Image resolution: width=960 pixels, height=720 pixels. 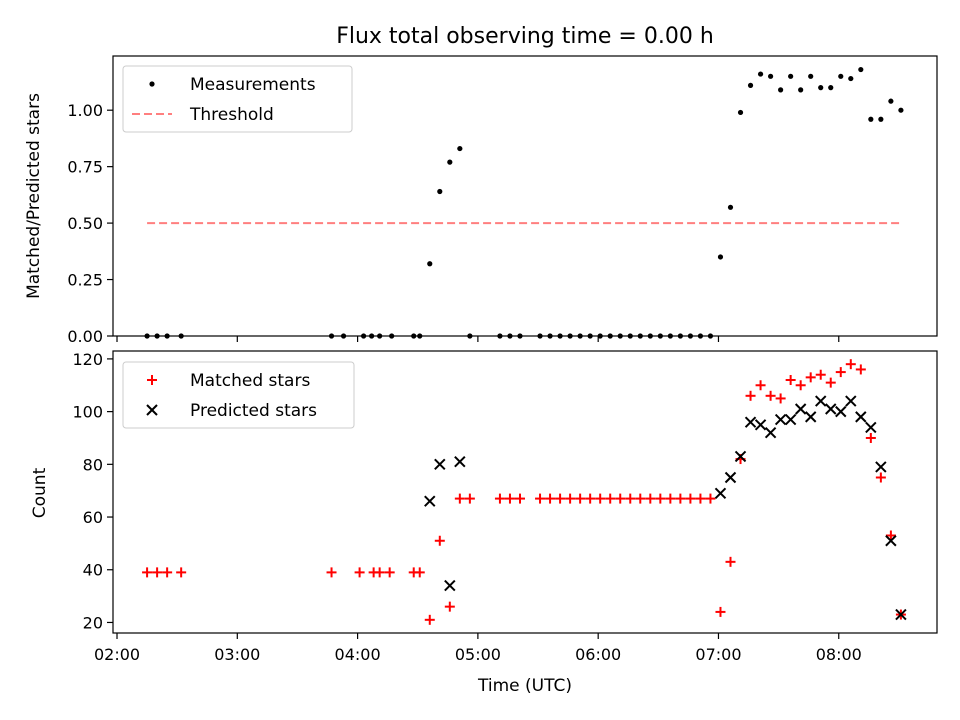 What do you see at coordinates (34, 196) in the screenshot?
I see `ratio-y-axis-label: Matched/Predicted stars` at bounding box center [34, 196].